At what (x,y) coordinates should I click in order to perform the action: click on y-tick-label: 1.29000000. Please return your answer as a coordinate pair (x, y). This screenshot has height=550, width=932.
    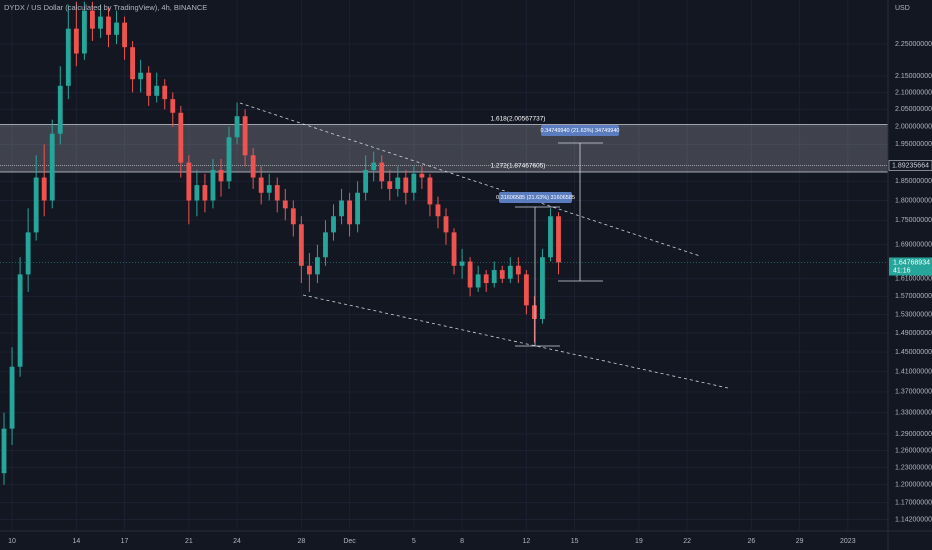
    Looking at the image, I should click on (913, 434).